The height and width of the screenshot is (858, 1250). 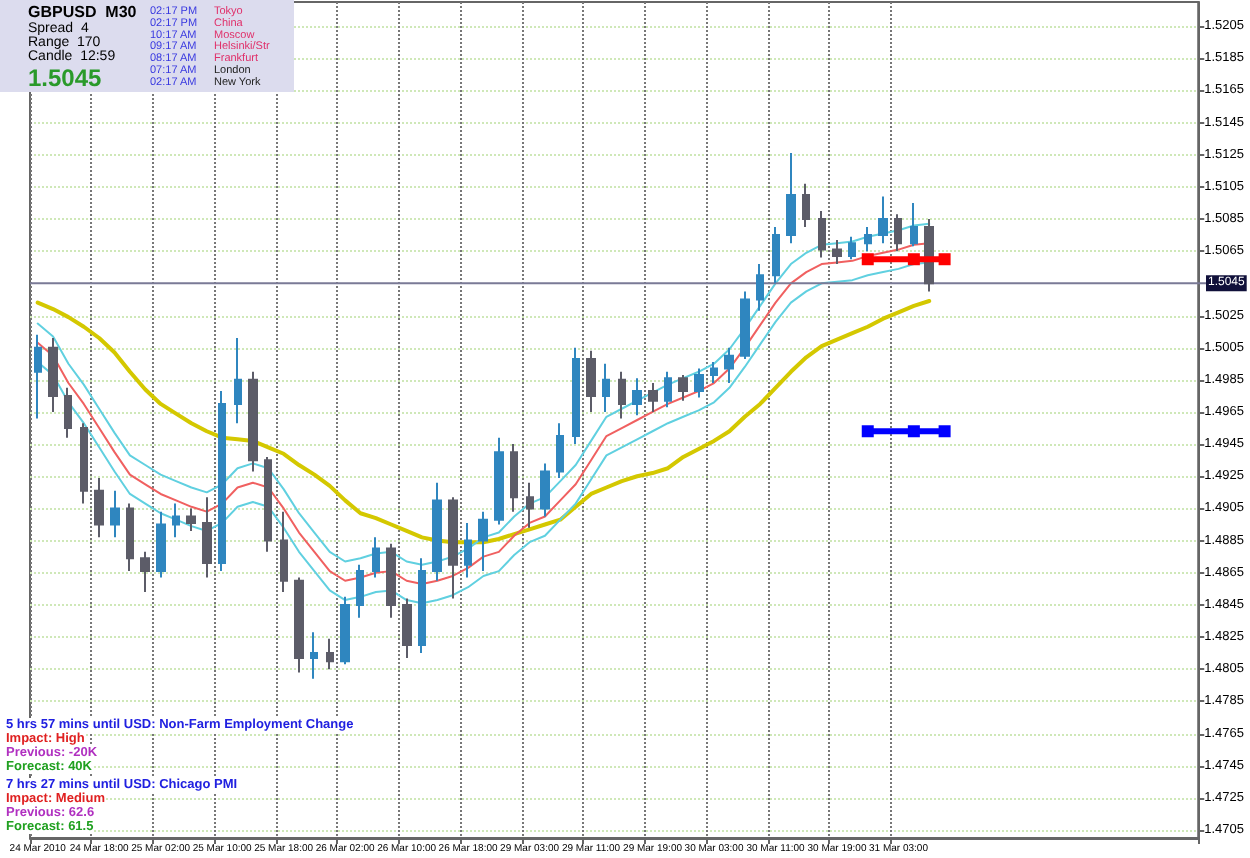 I want to click on chart-title: GBPUSD M30, so click(x=83, y=12).